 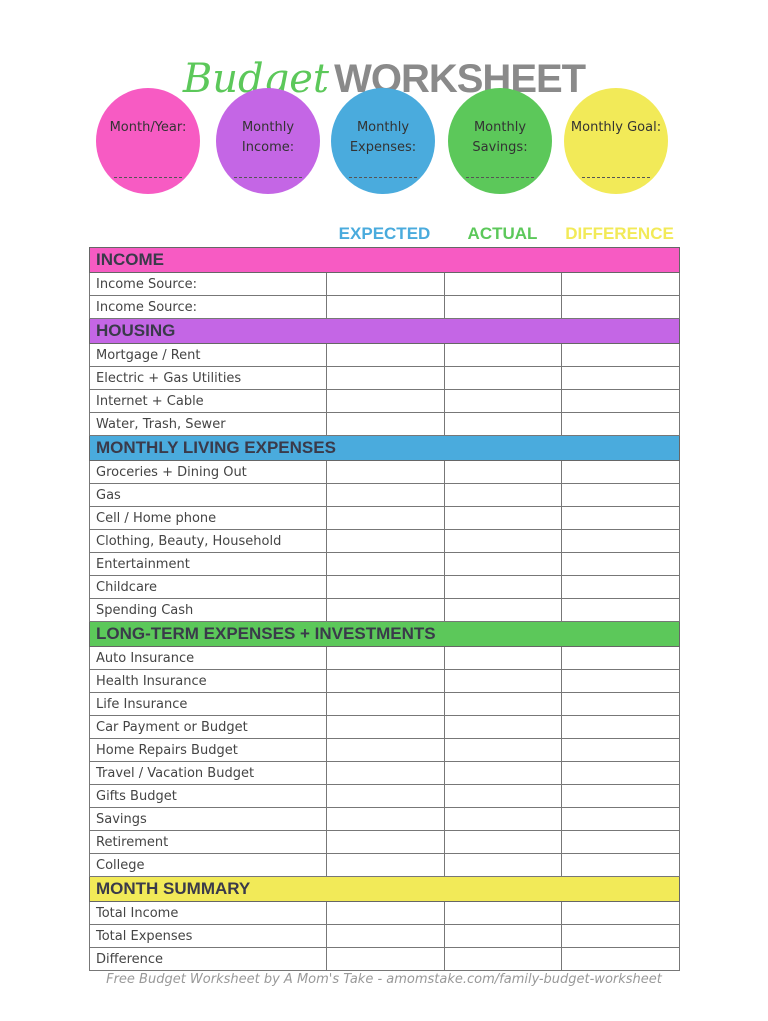 I want to click on row-label: Groceries + Dining Out, so click(x=208, y=472).